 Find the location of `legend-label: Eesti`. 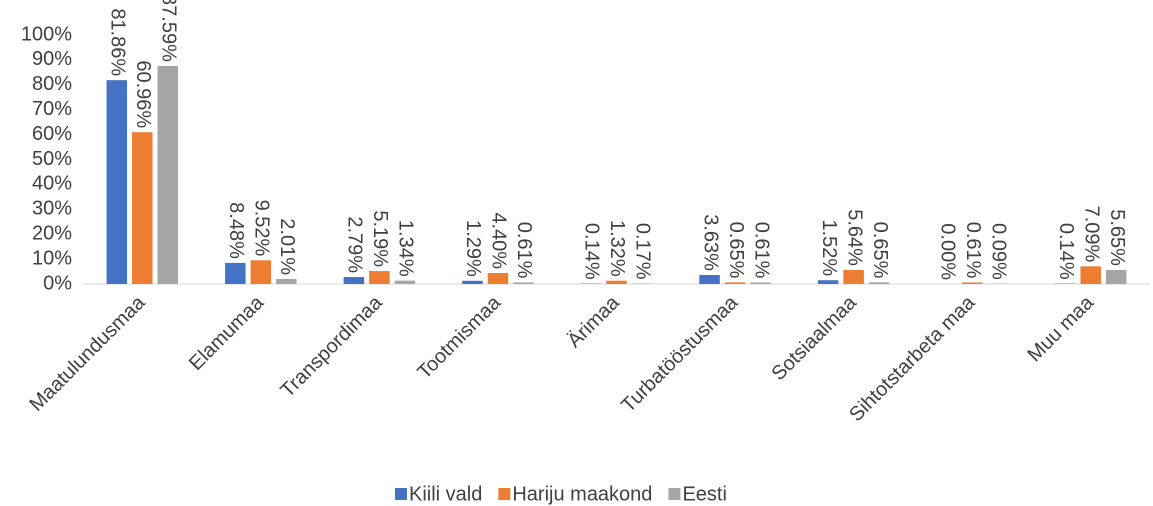

legend-label: Eesti is located at coordinates (704, 494).